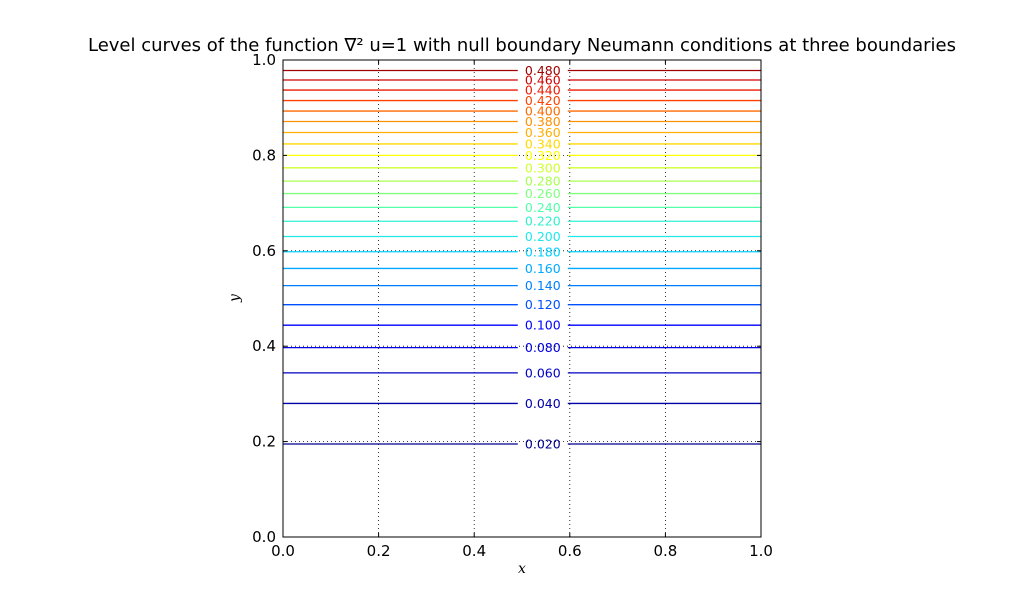  Describe the element at coordinates (543, 143) in the screenshot. I see `contour-label: 0.340` at that location.